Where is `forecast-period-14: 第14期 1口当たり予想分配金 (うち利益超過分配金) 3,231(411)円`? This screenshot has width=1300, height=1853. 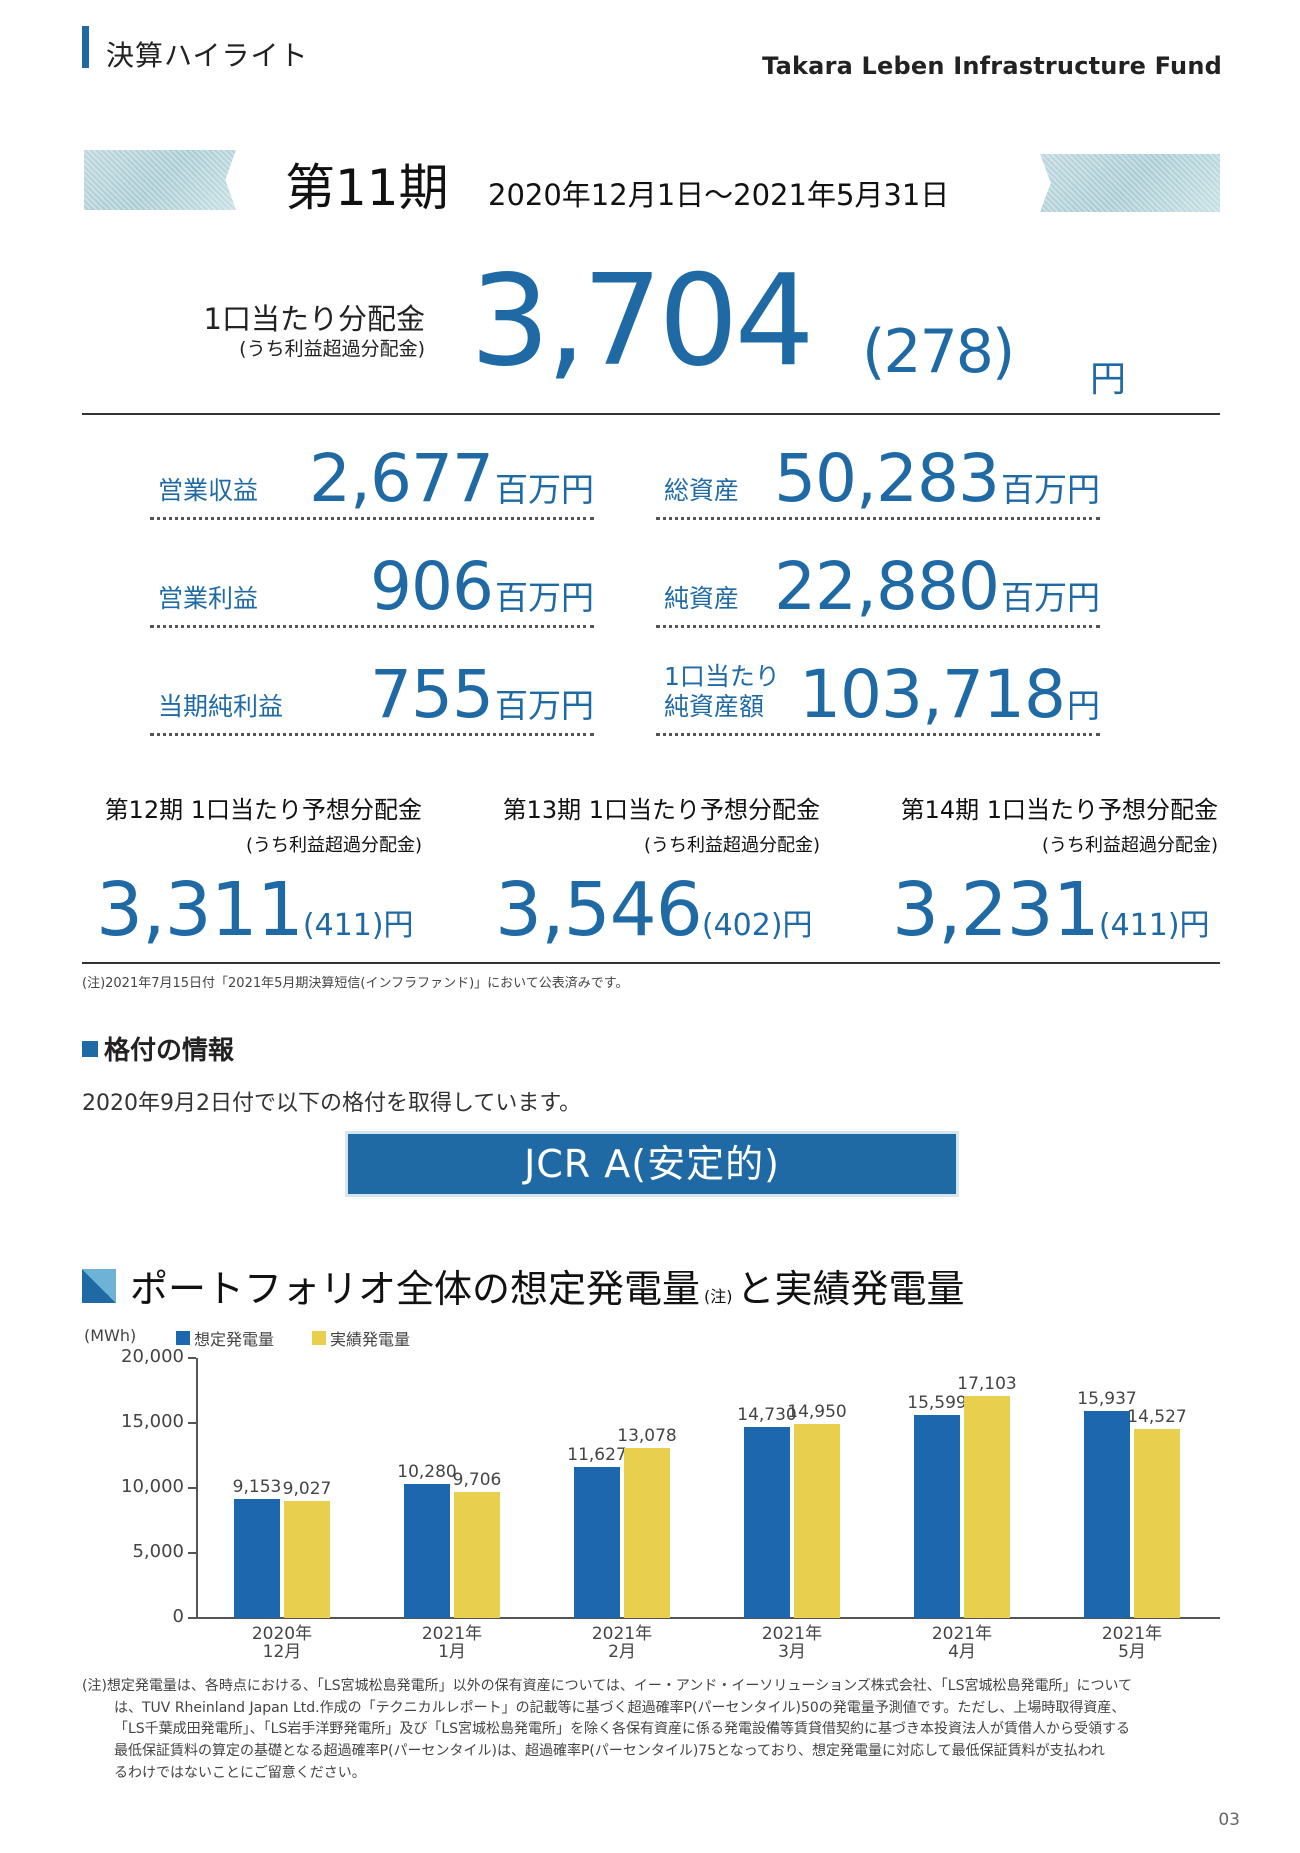
forecast-period-14: 第14期 1口当たり予想分配金 (うち利益超過分配金) 3,231(411)円 is located at coordinates (1033, 868).